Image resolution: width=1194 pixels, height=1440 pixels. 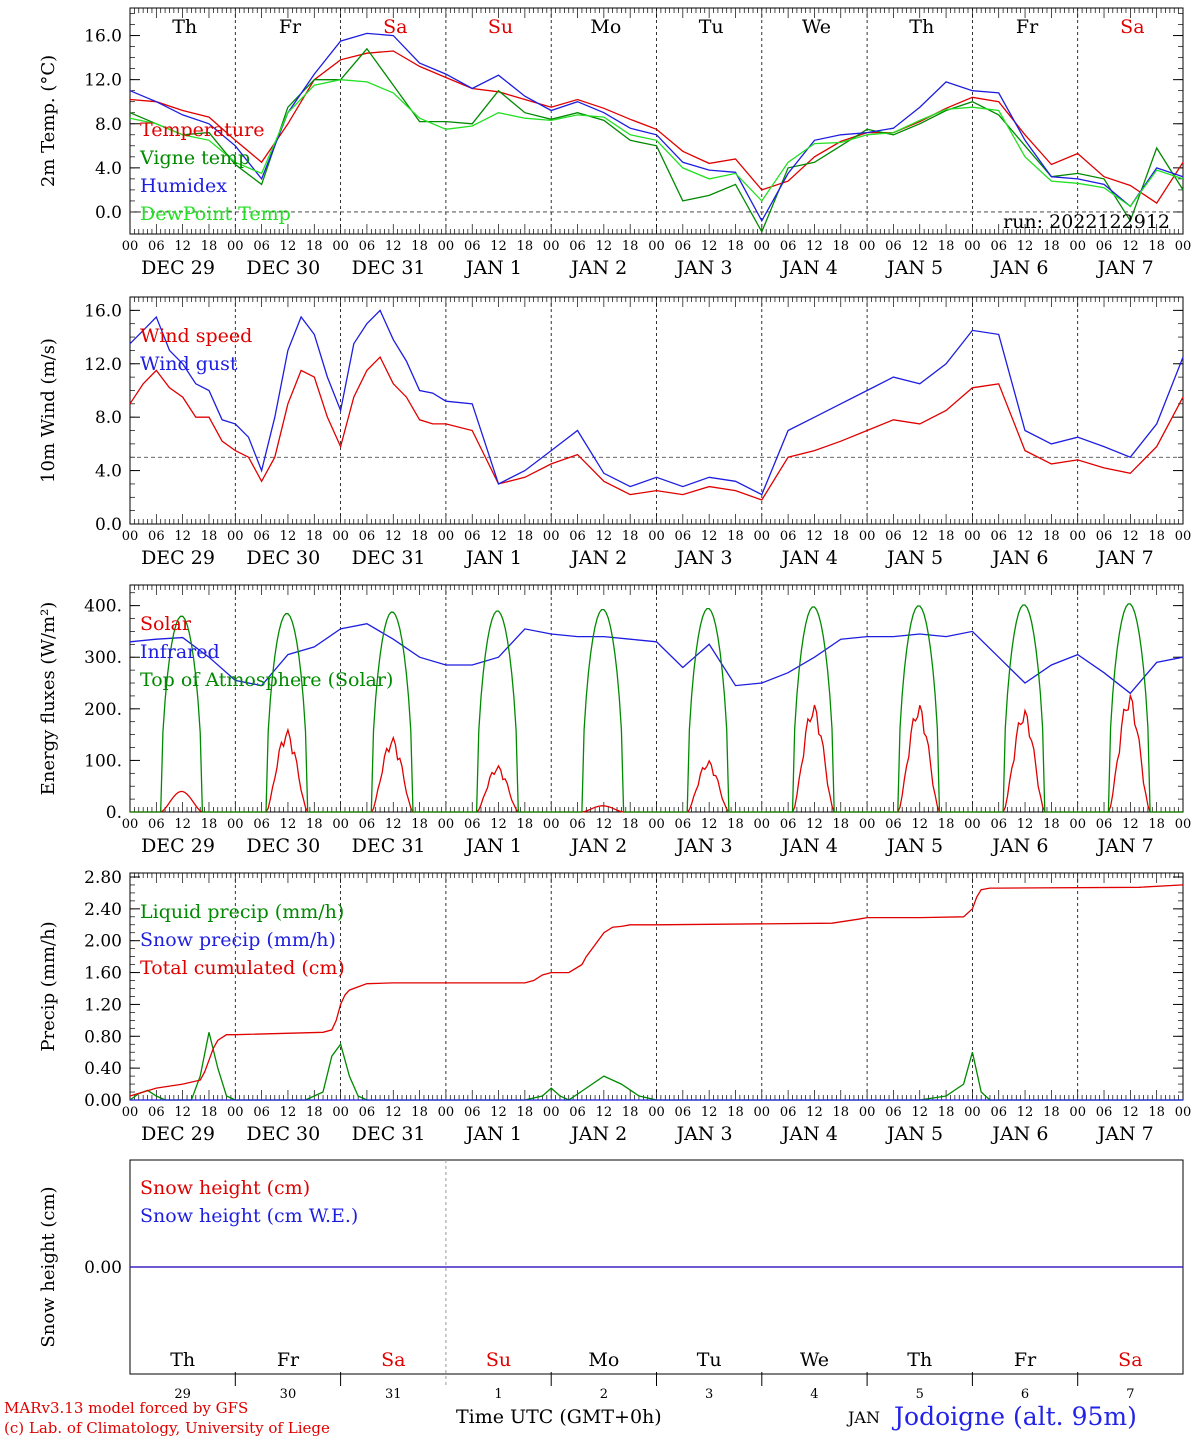 I want to click on legend-entry: Snow height (cm W.E.), so click(x=249, y=1216).